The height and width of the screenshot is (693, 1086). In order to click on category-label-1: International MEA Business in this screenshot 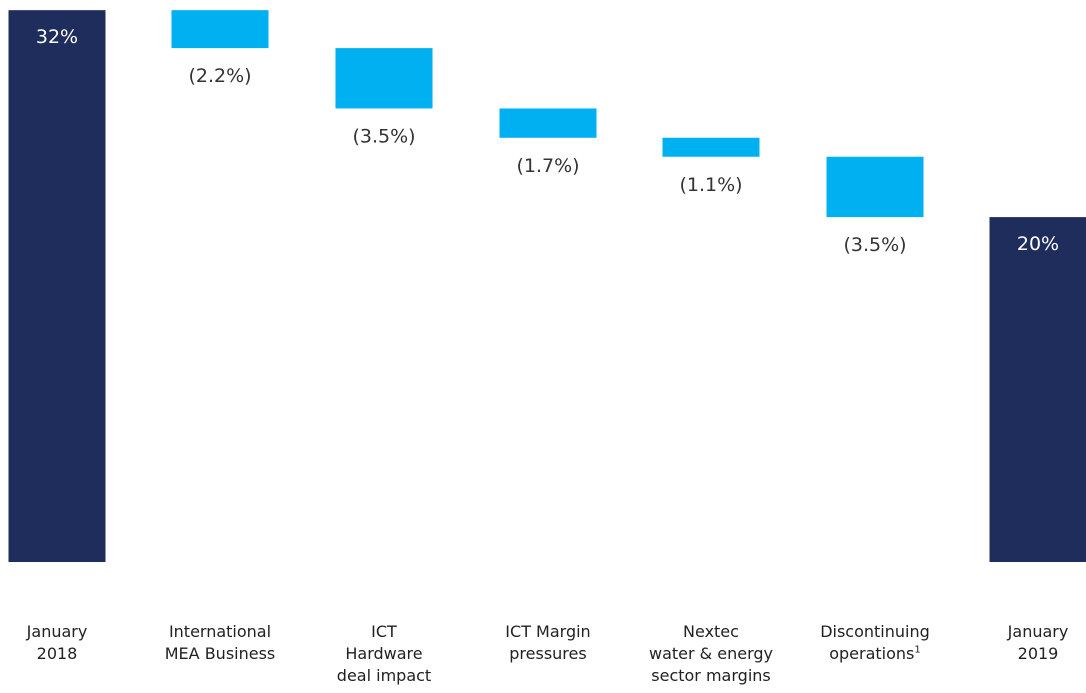, I will do `click(220, 643)`.